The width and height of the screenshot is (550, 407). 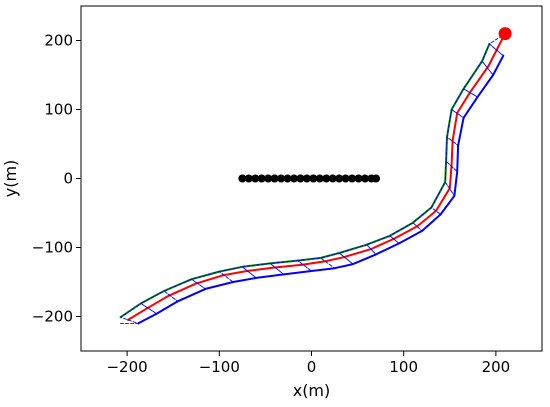 I want to click on y-tick-label: −100, so click(x=52, y=248).